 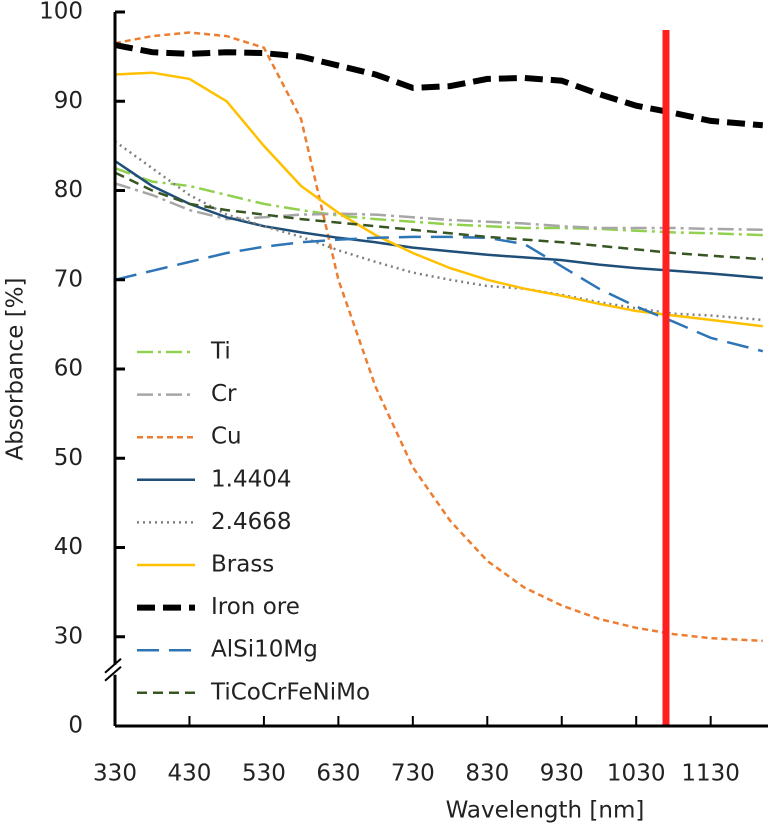 I want to click on x-tick-label: 630, so click(x=338, y=774).